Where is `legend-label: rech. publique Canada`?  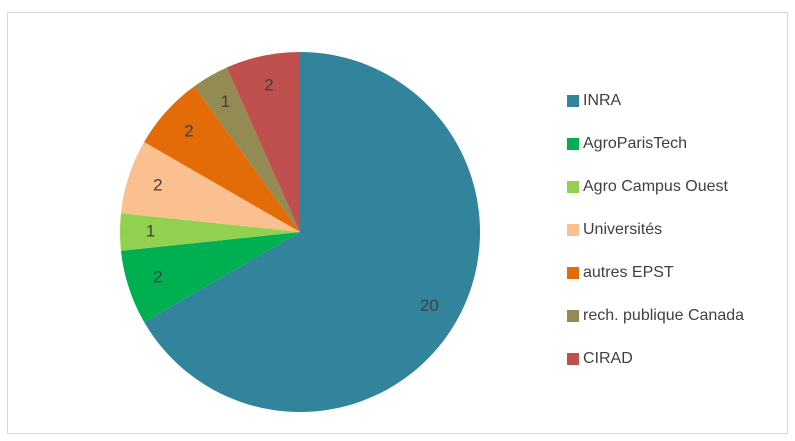
legend-label: rech. publique Canada is located at coordinates (663, 315).